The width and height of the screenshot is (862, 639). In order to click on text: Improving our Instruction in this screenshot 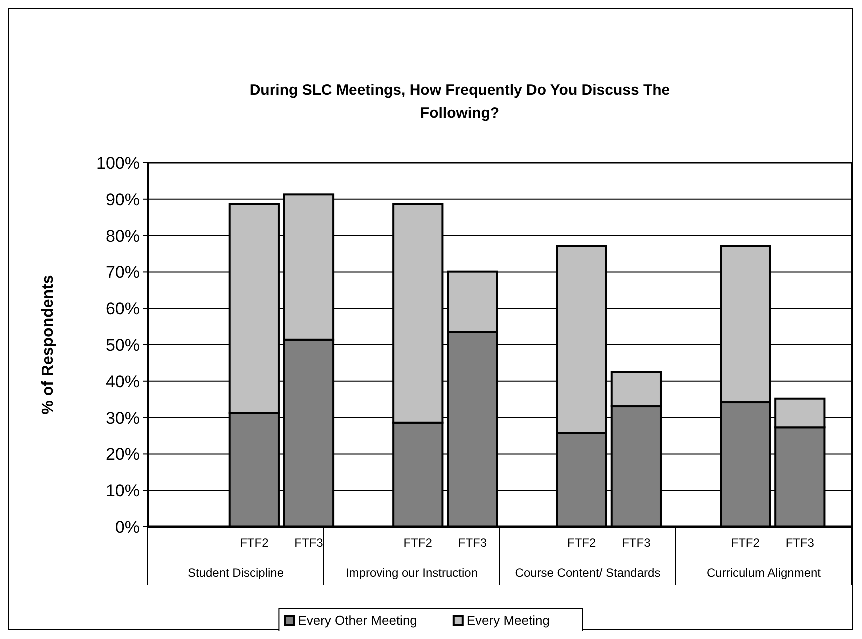, I will do `click(412, 573)`.